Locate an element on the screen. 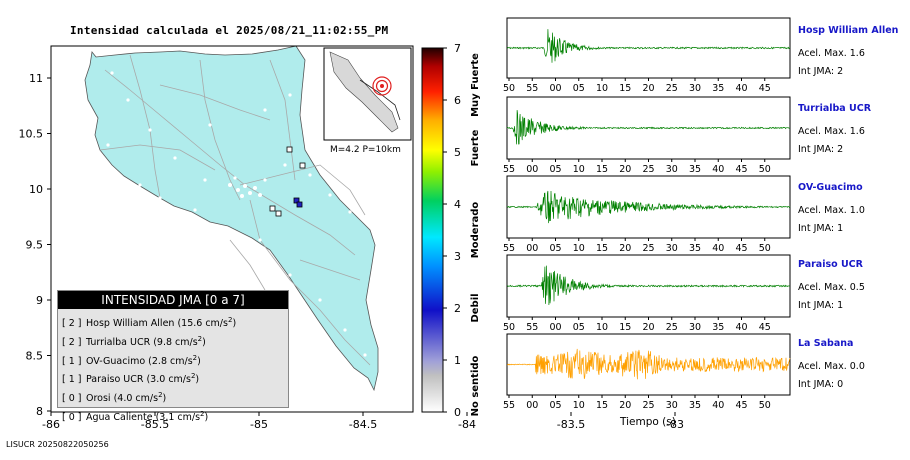 This screenshot has width=910, height=460. map-x-tick-label: -85 is located at coordinates (259, 424).